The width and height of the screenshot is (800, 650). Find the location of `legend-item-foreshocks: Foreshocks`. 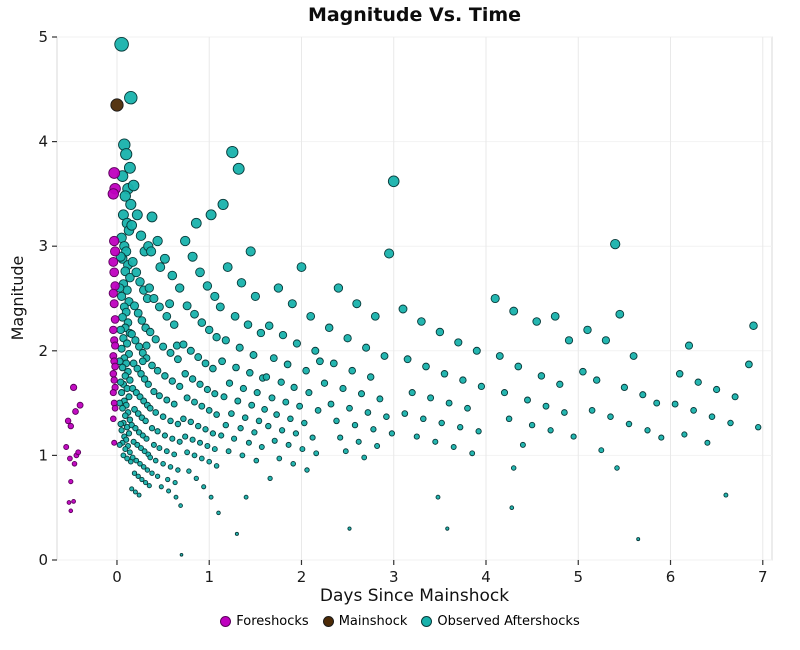

legend-item-foreshocks: Foreshocks is located at coordinates (264, 621).